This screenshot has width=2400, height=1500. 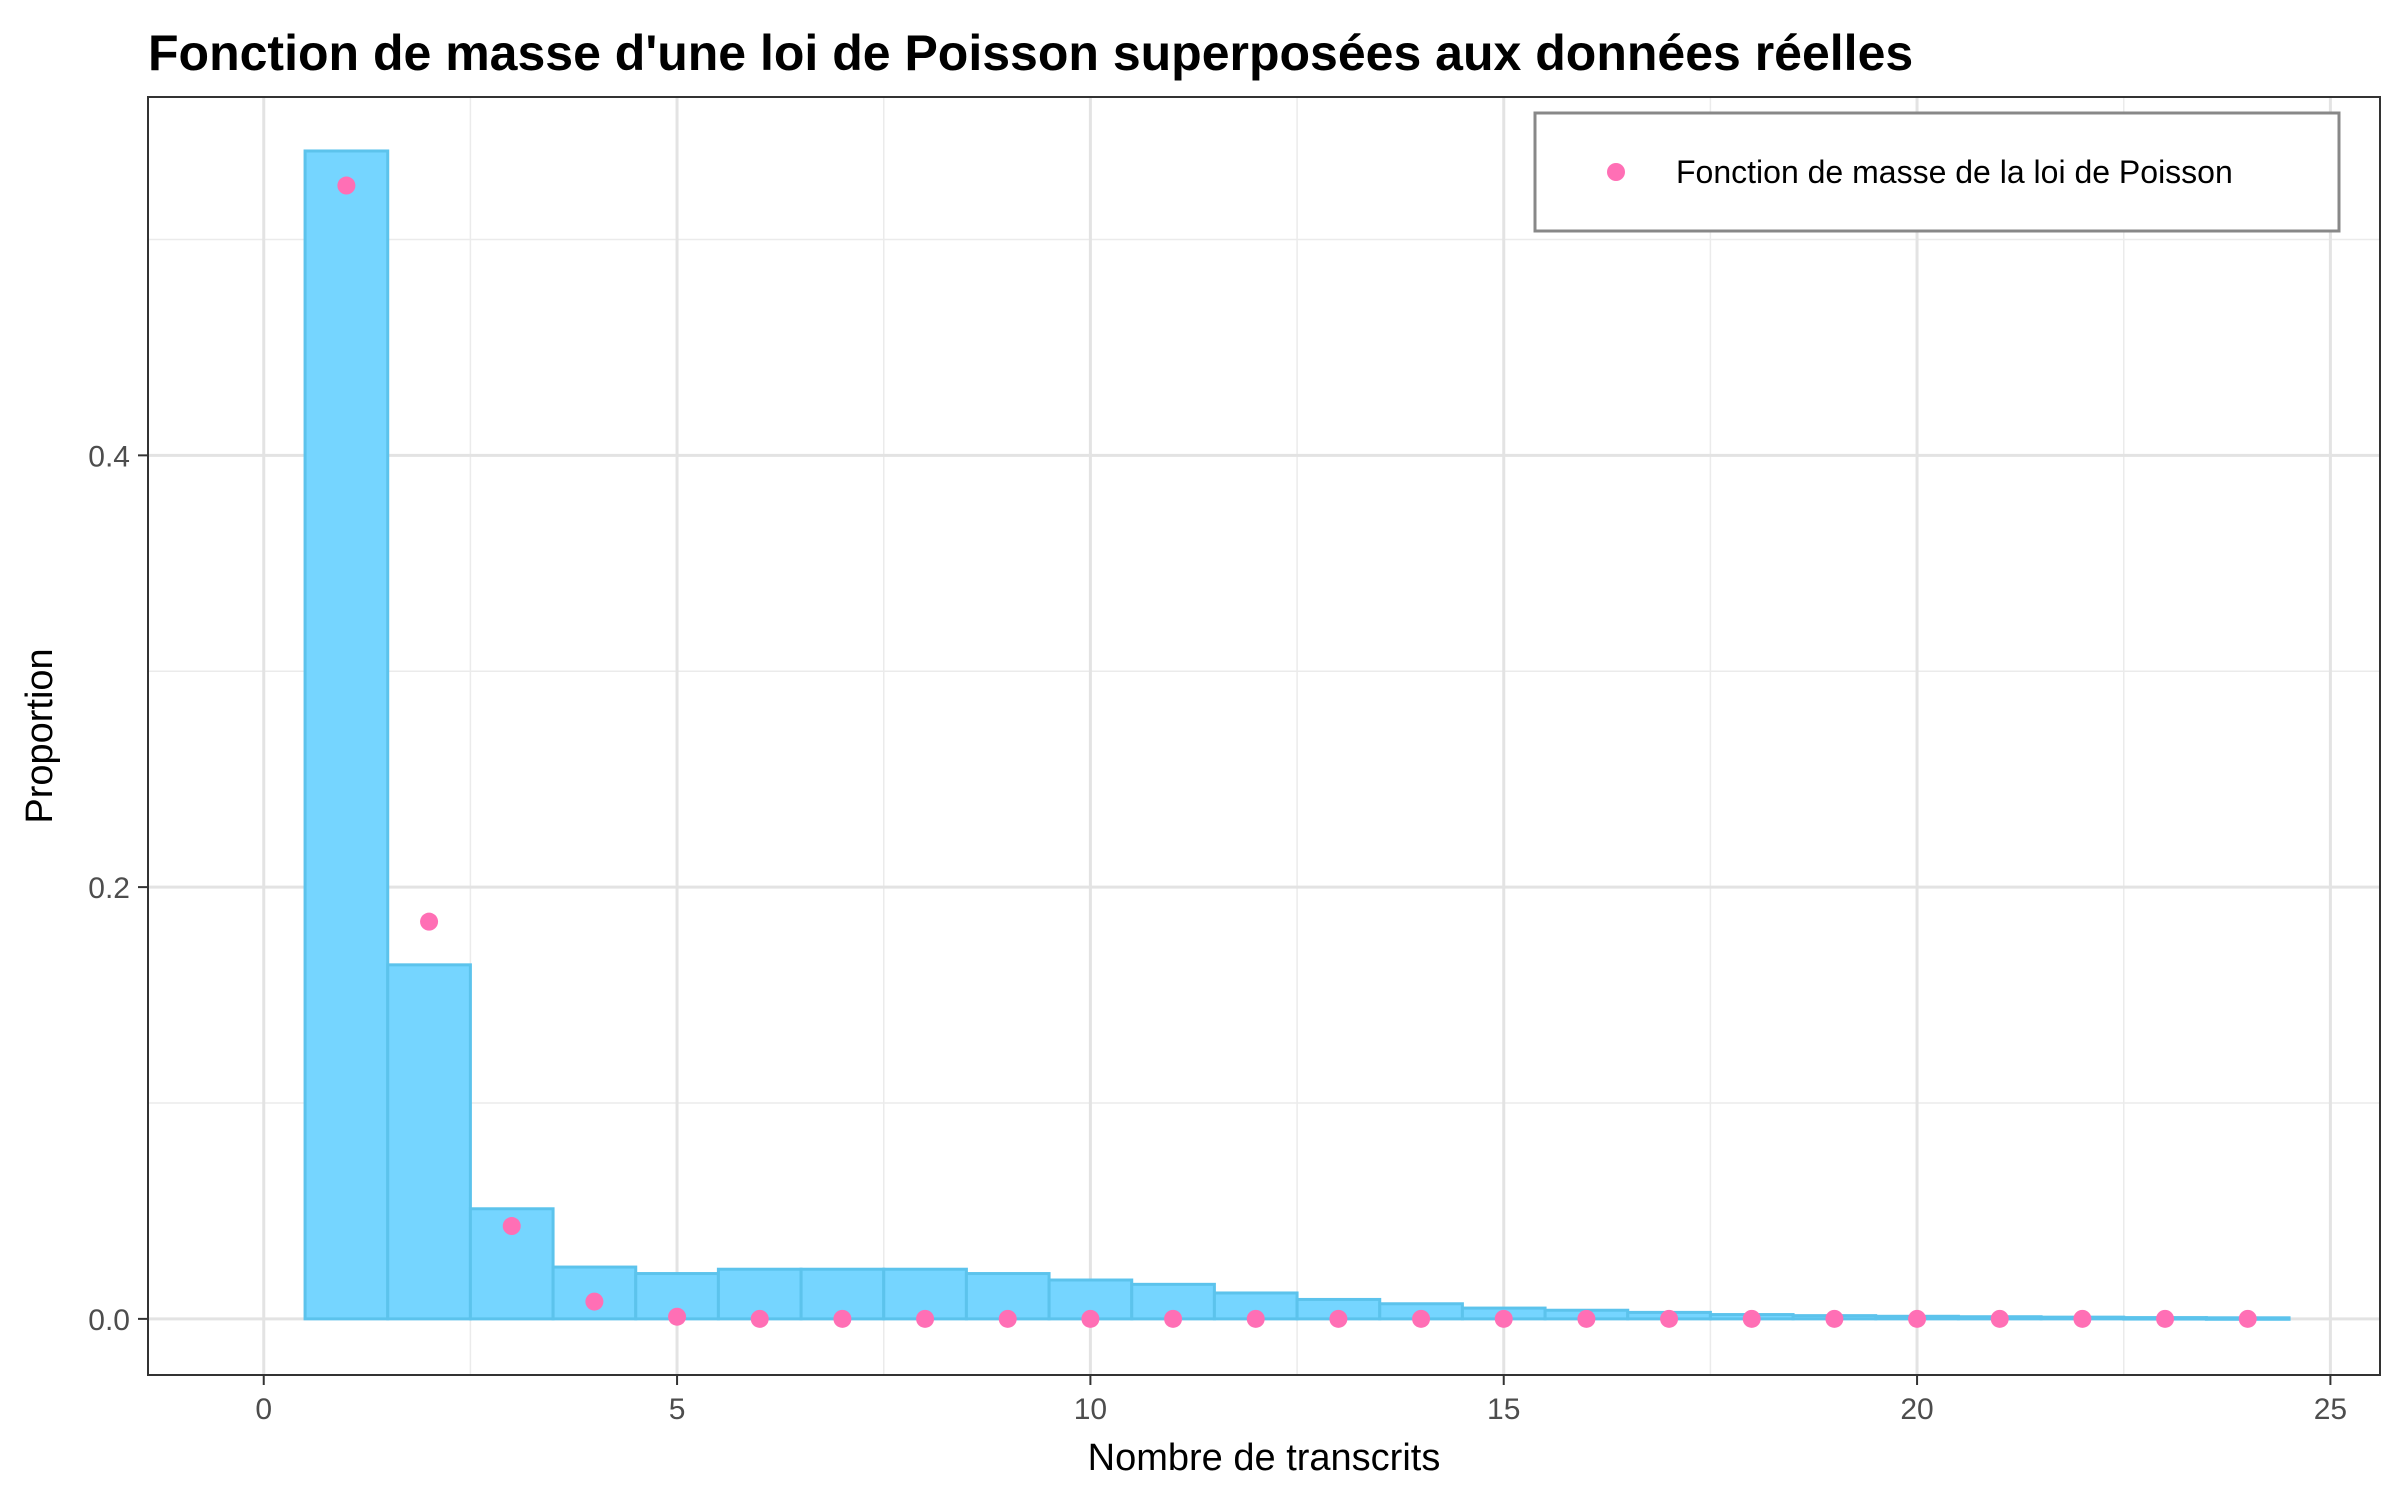 What do you see at coordinates (677, 1409) in the screenshot?
I see `x-tick-label: 5` at bounding box center [677, 1409].